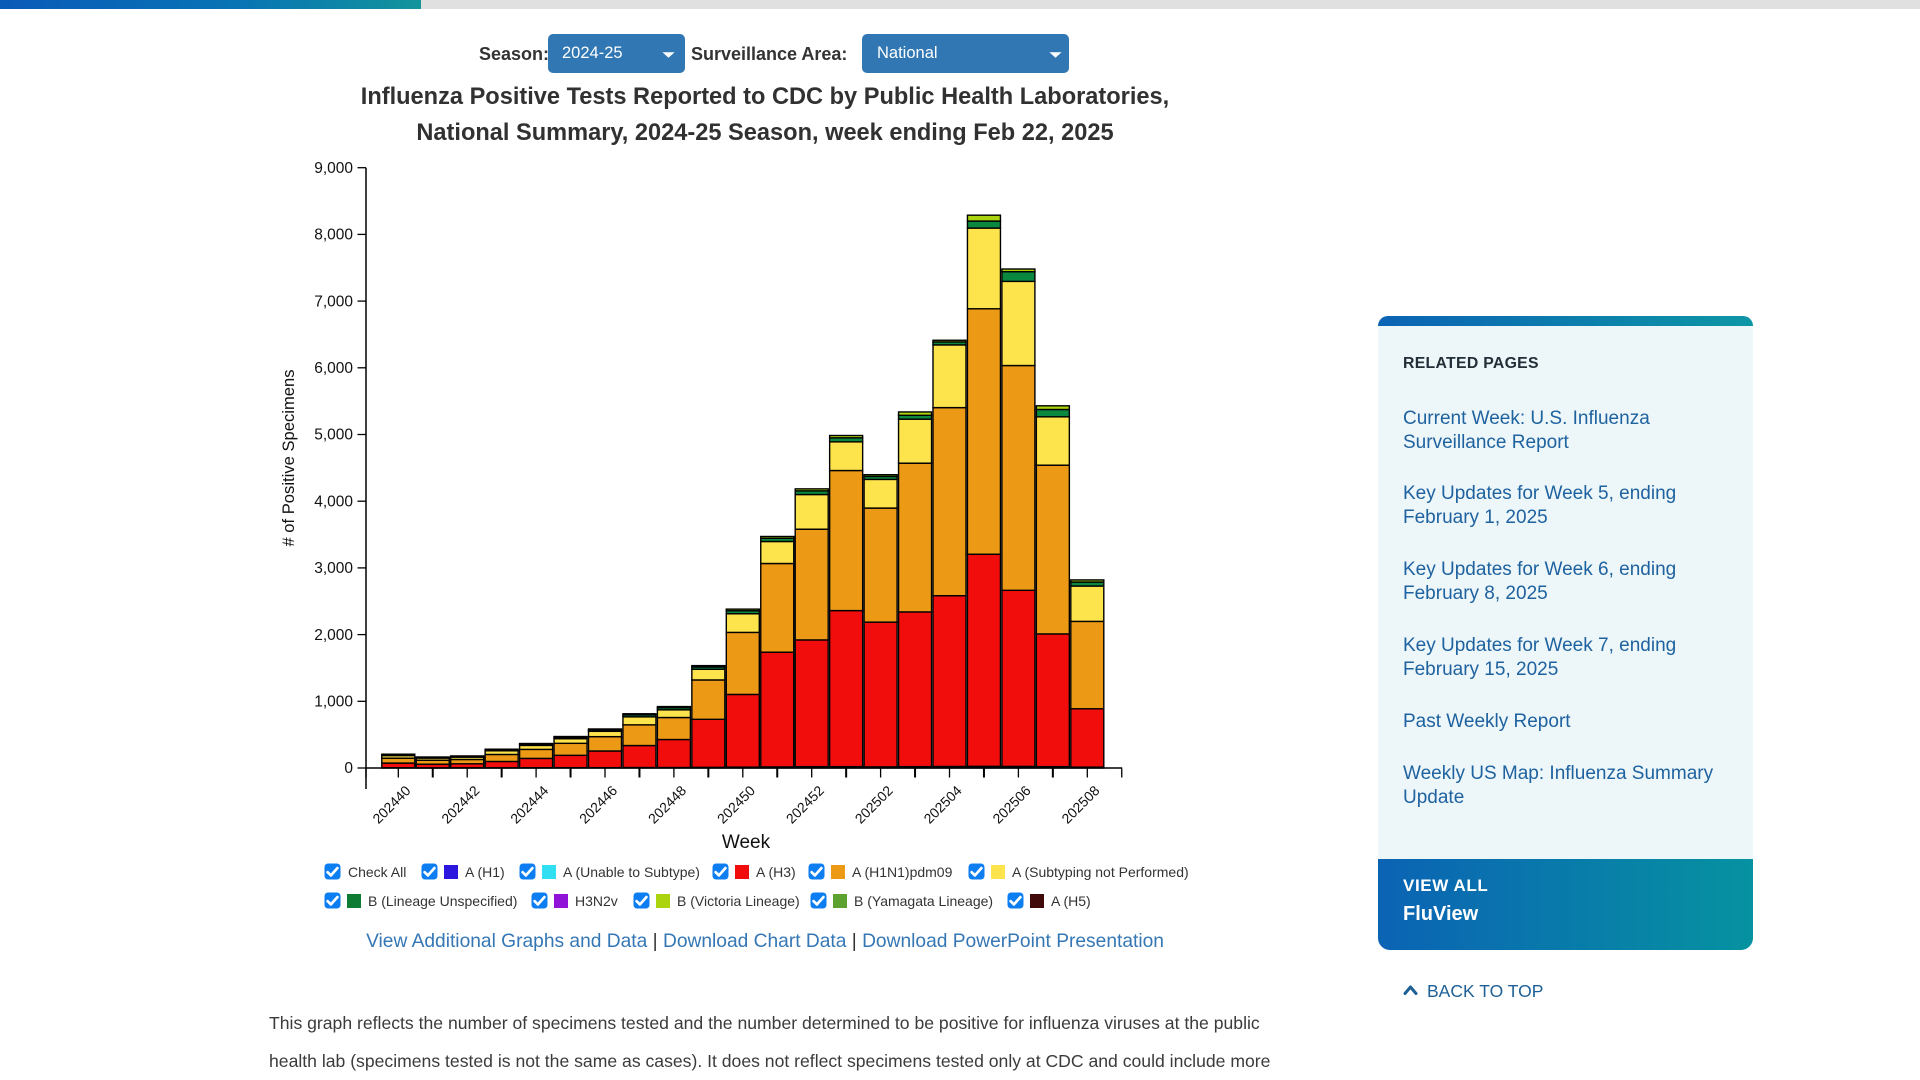 Image resolution: width=1920 pixels, height=1080 pixels. Describe the element at coordinates (333, 501) in the screenshot. I see `svg-text: 4,000` at that location.